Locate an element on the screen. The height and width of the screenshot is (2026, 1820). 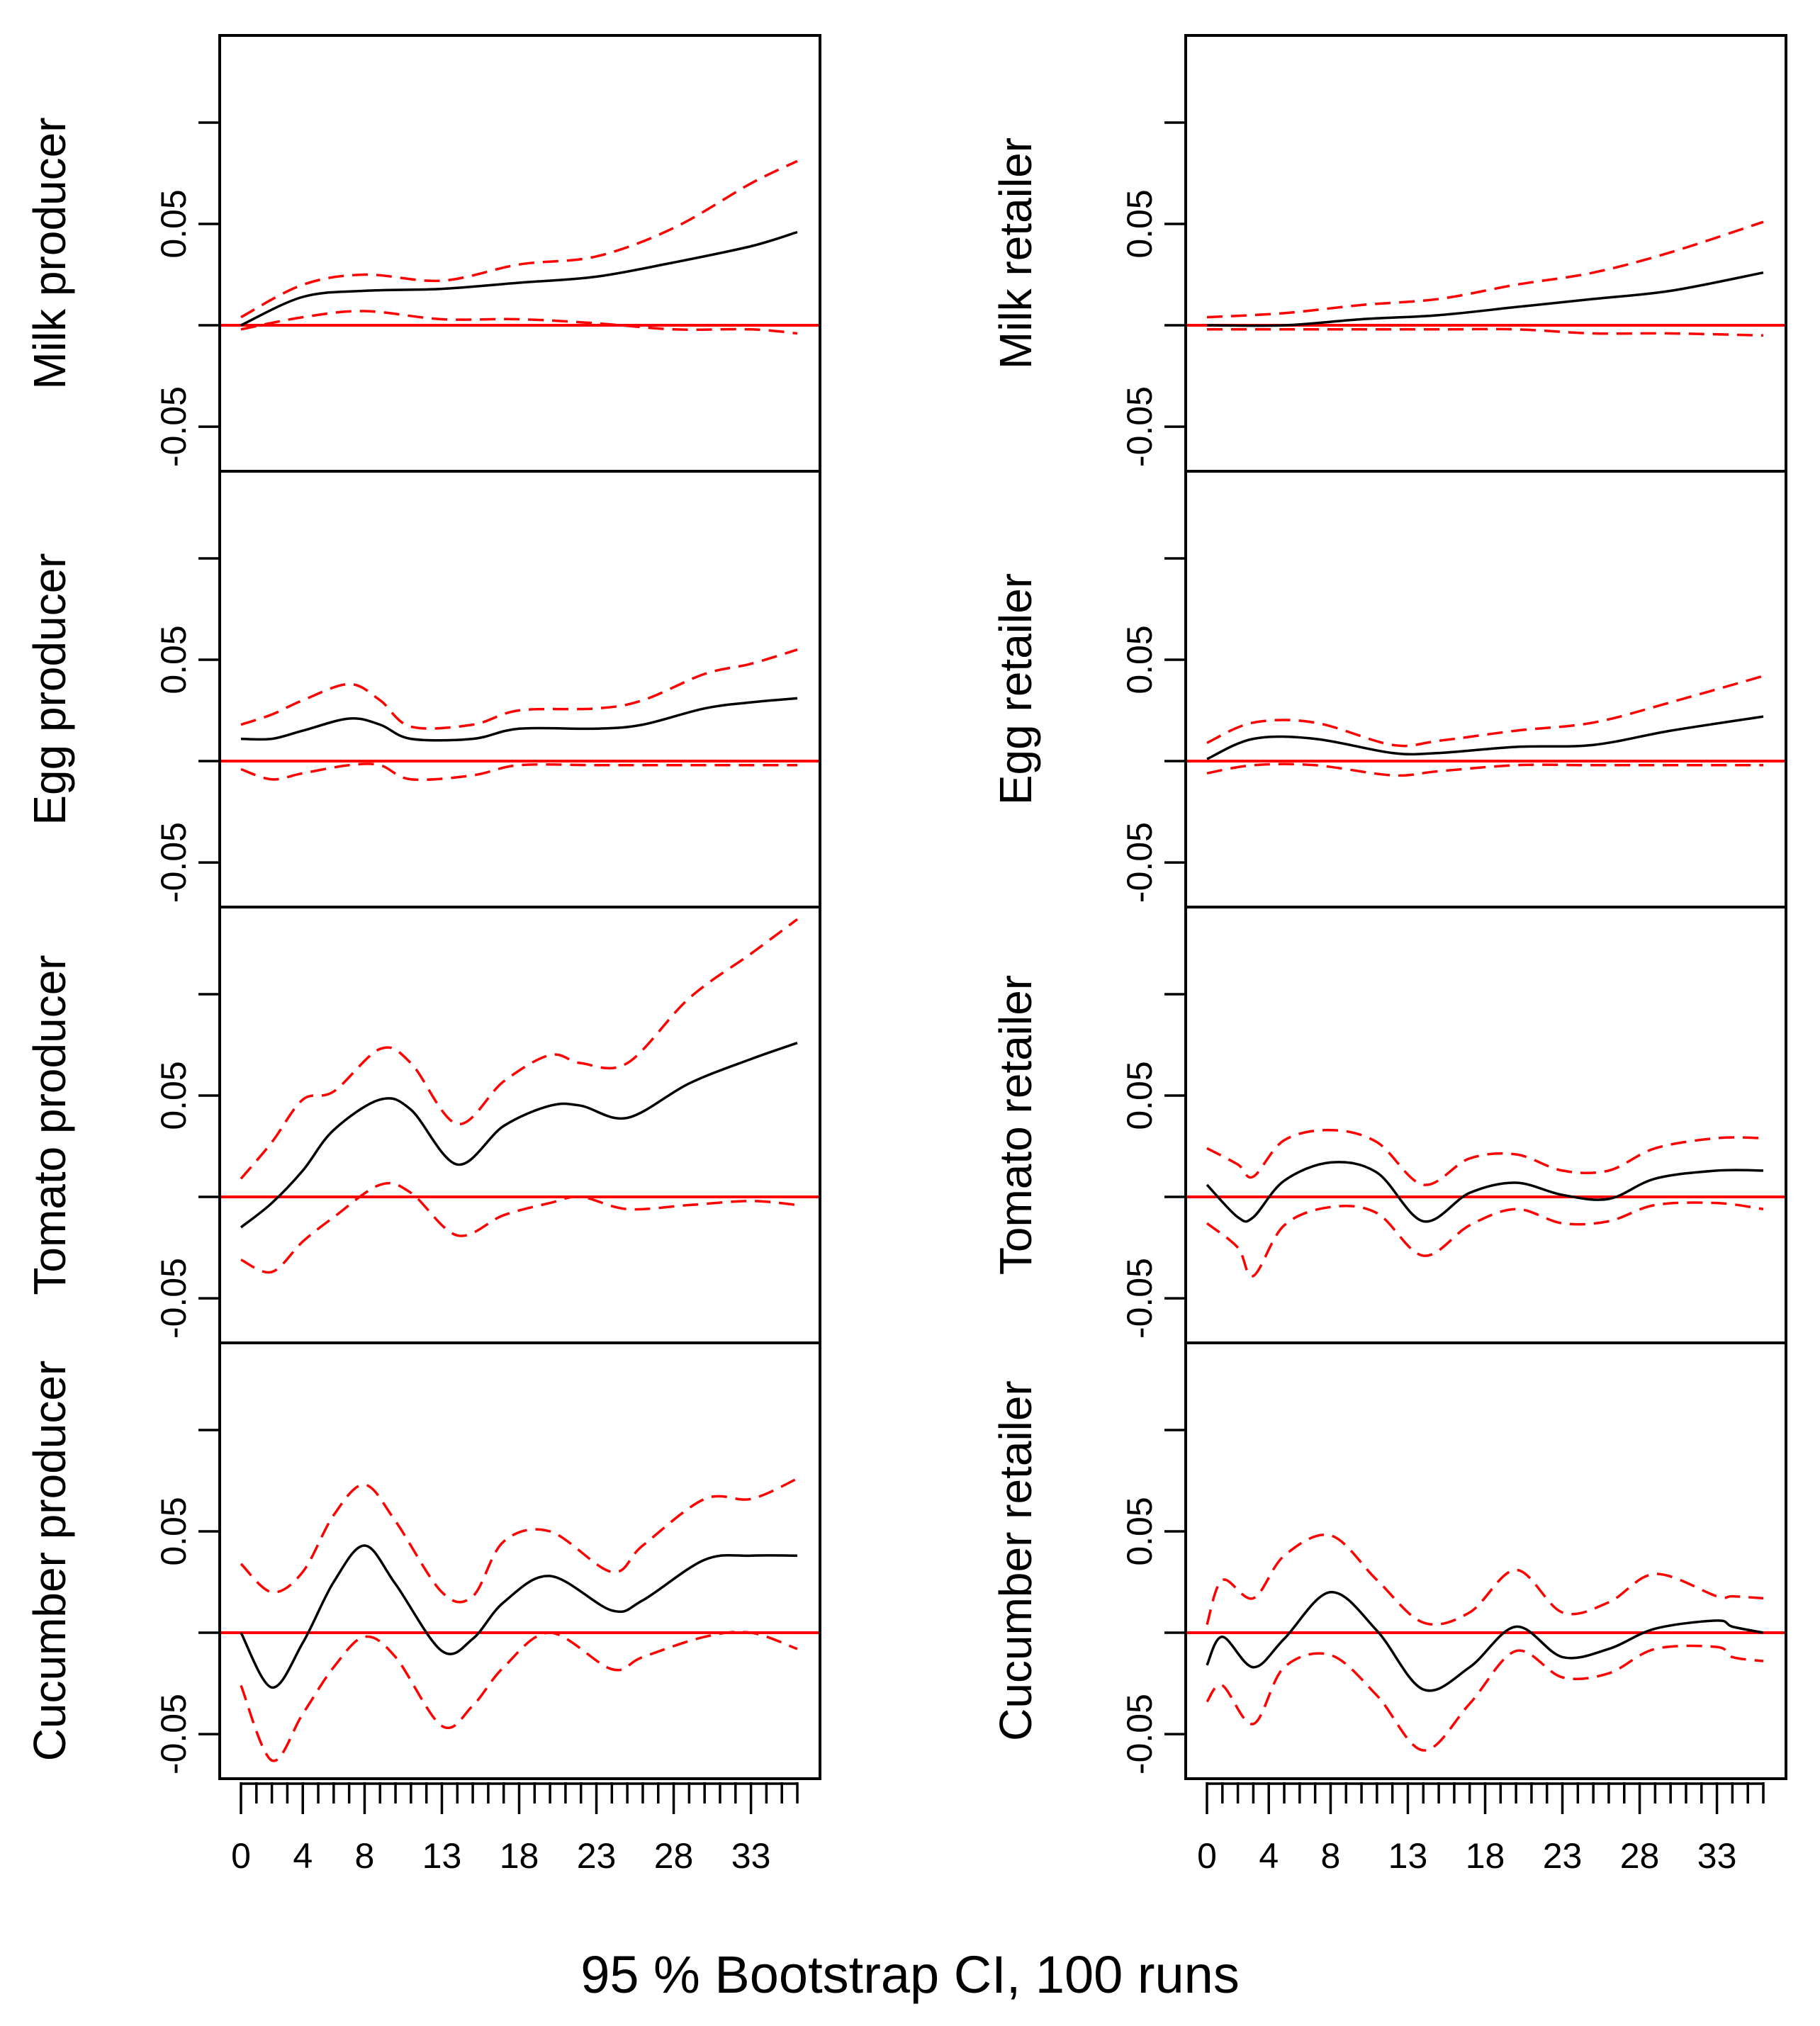
panel-cucumber-retailer: -0.05 0.05 Cucumber retailer is located at coordinates (1389, 1560).